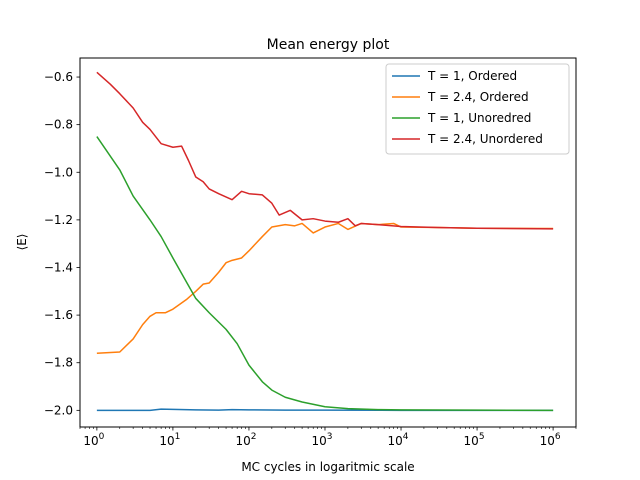  What do you see at coordinates (245, 440) in the screenshot?
I see `x-tick-label-2: 10²` at bounding box center [245, 440].